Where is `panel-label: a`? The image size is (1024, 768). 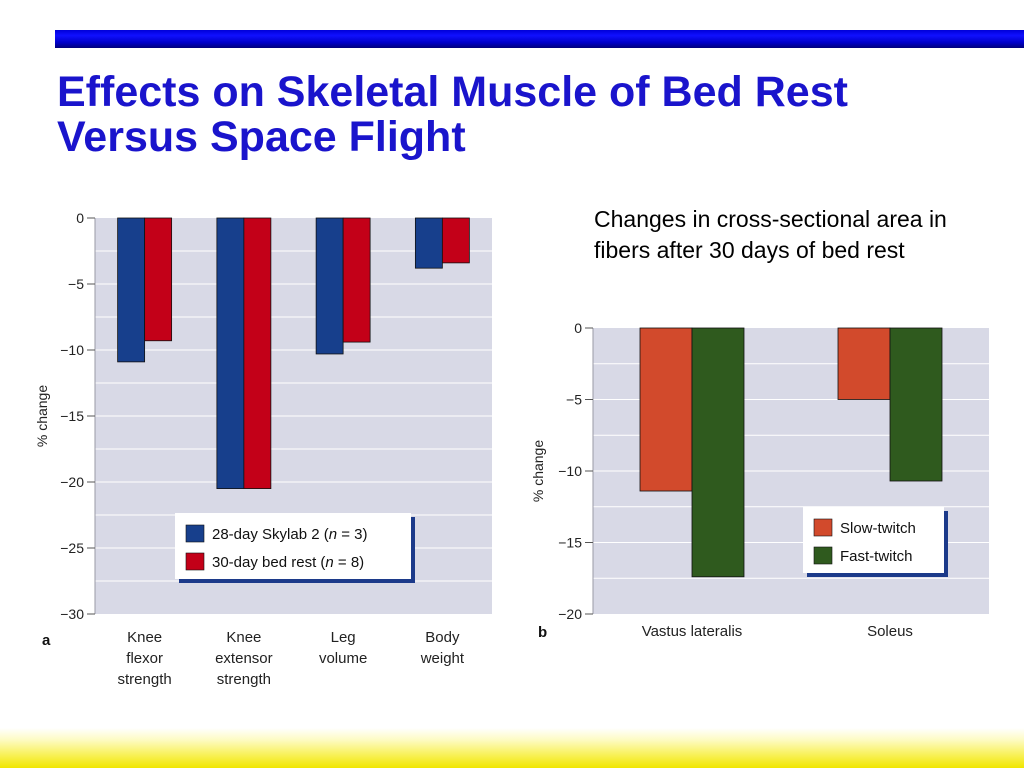 panel-label: a is located at coordinates (46, 640).